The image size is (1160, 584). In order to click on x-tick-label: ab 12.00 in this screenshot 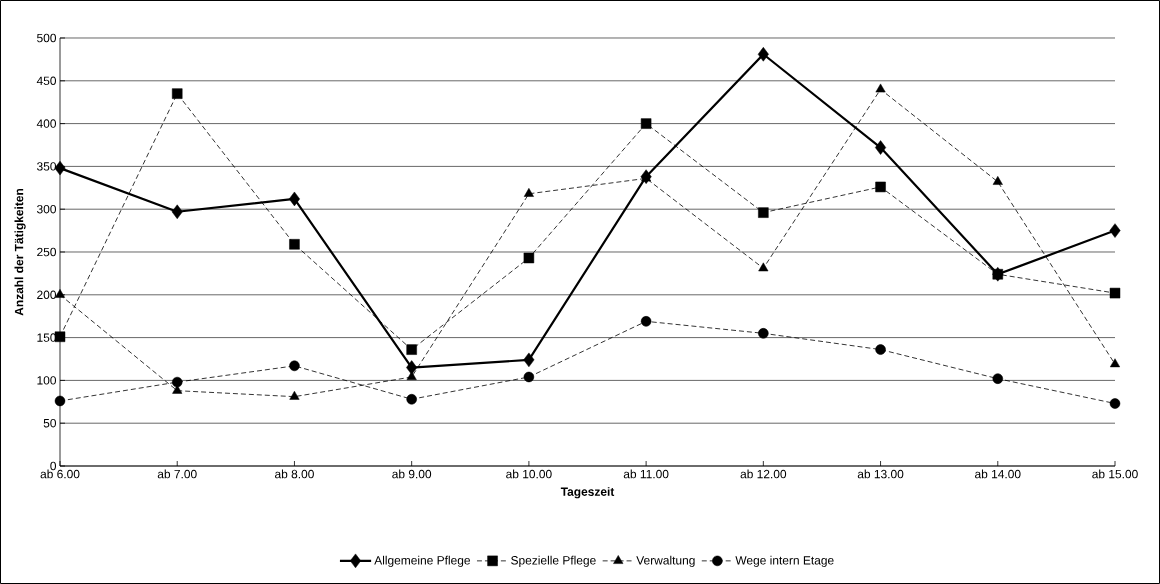, I will do `click(763, 474)`.